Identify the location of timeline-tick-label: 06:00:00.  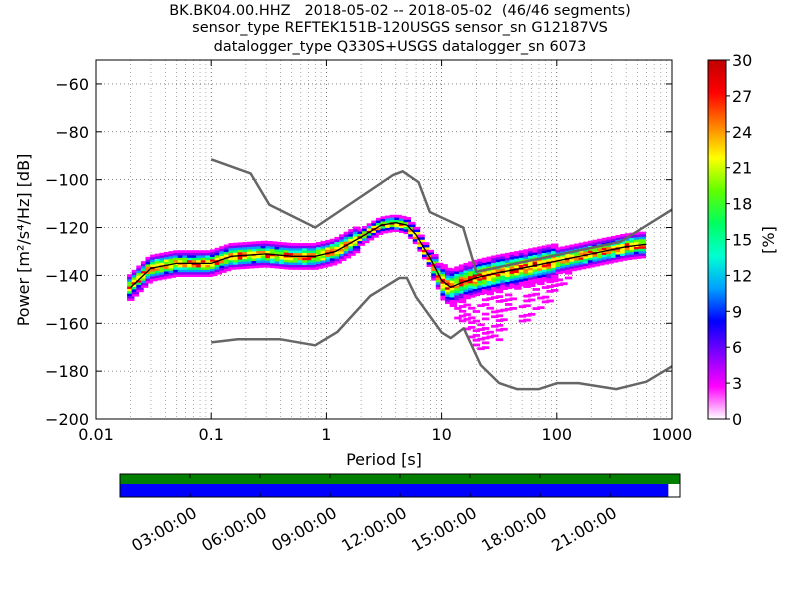
(234, 529).